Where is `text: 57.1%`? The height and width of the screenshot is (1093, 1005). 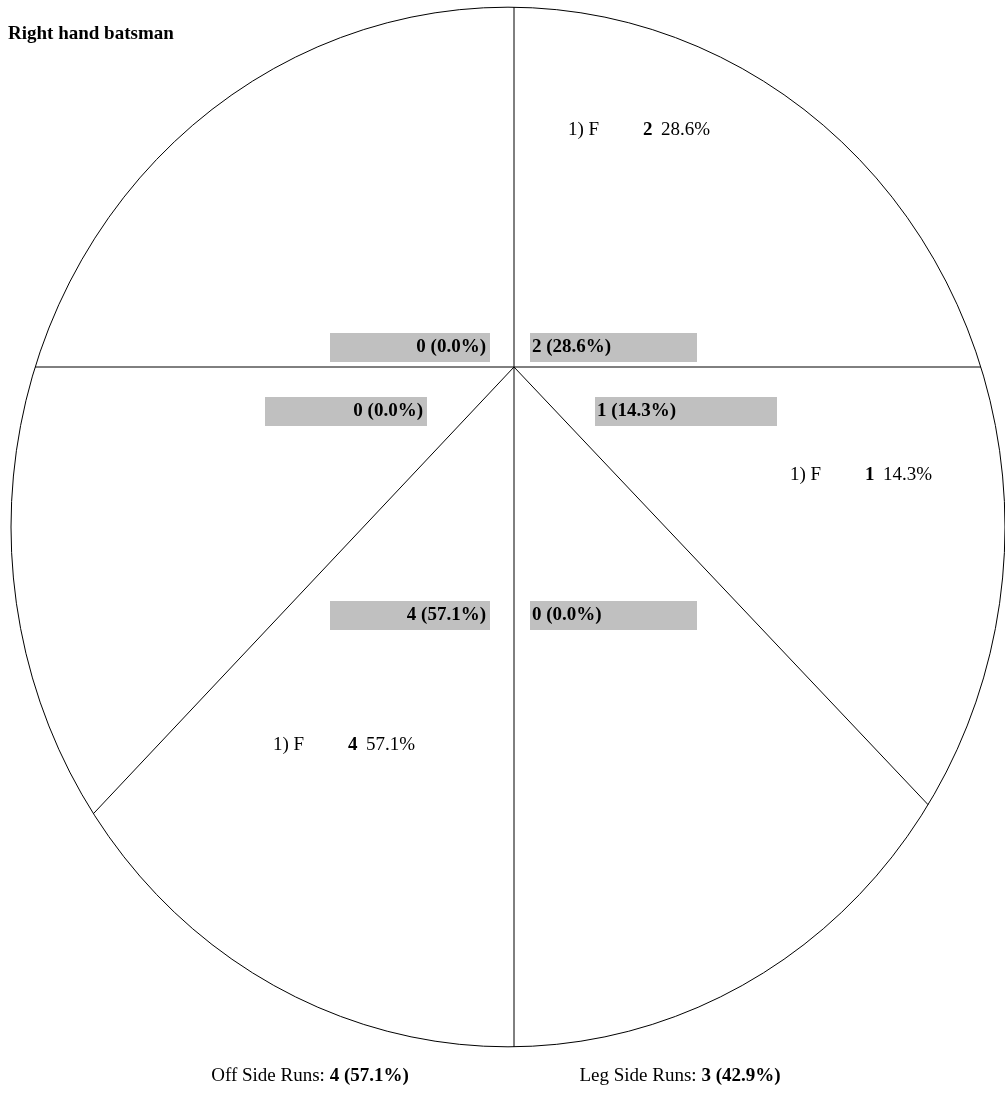
text: 57.1% is located at coordinates (391, 743).